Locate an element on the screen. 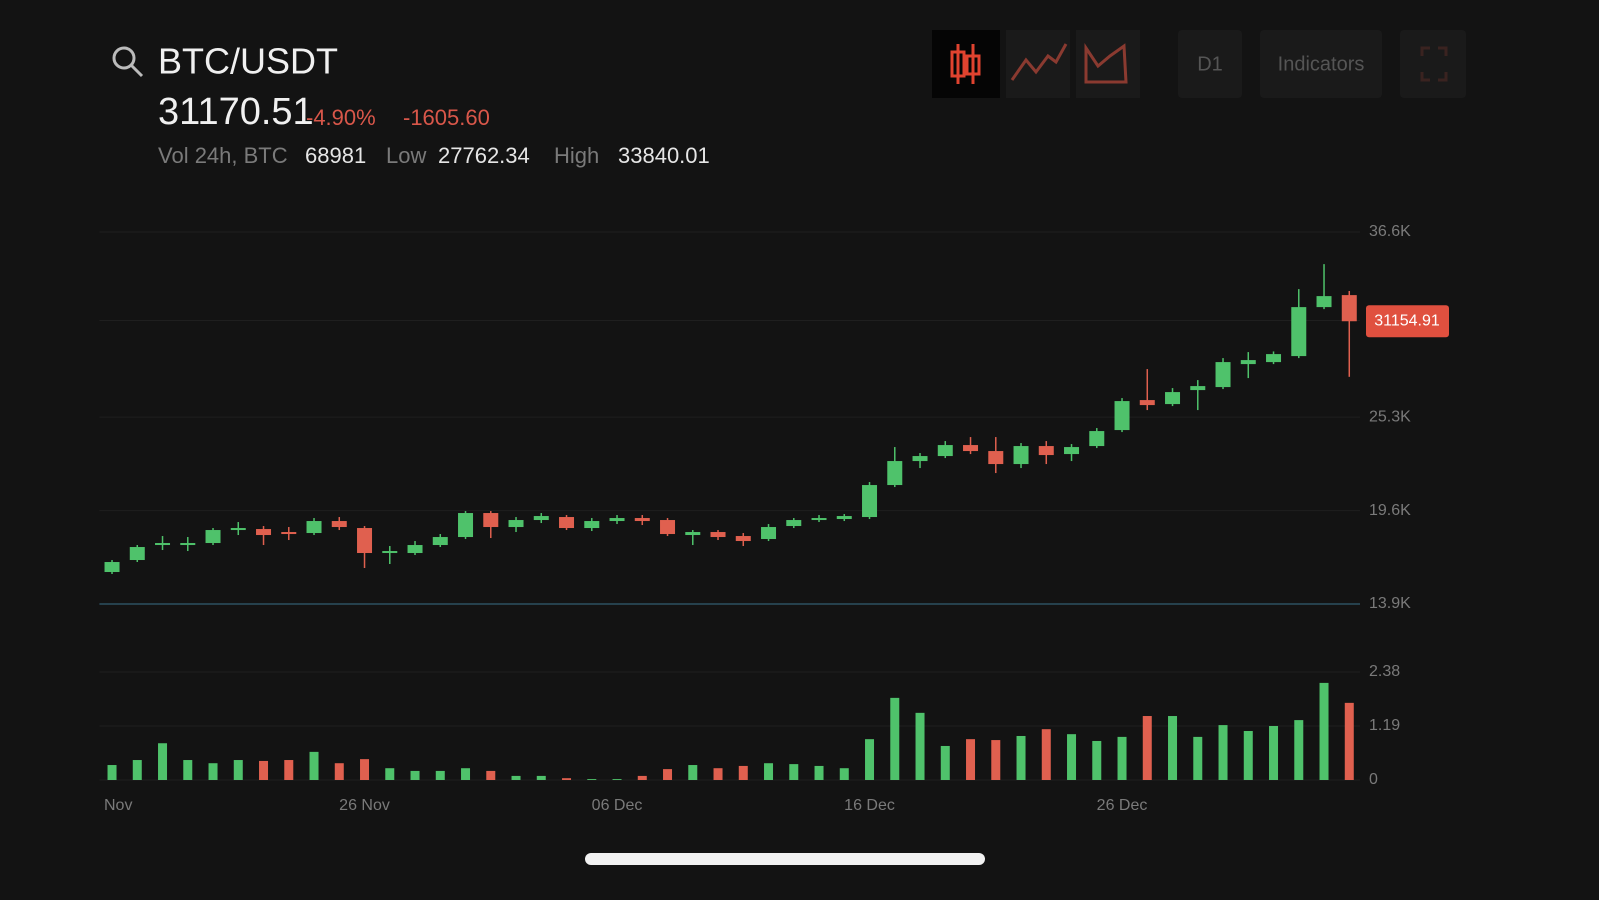 This screenshot has height=900, width=1599. stat-value: 68981 is located at coordinates (335, 155).